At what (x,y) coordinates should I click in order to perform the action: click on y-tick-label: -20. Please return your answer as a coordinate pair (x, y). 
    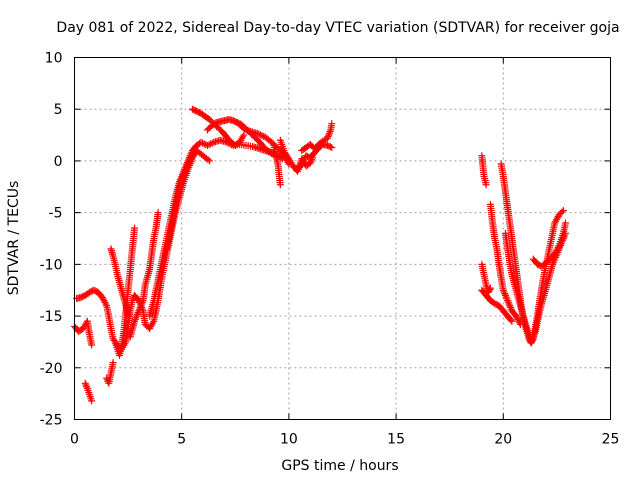
    Looking at the image, I should click on (51, 369).